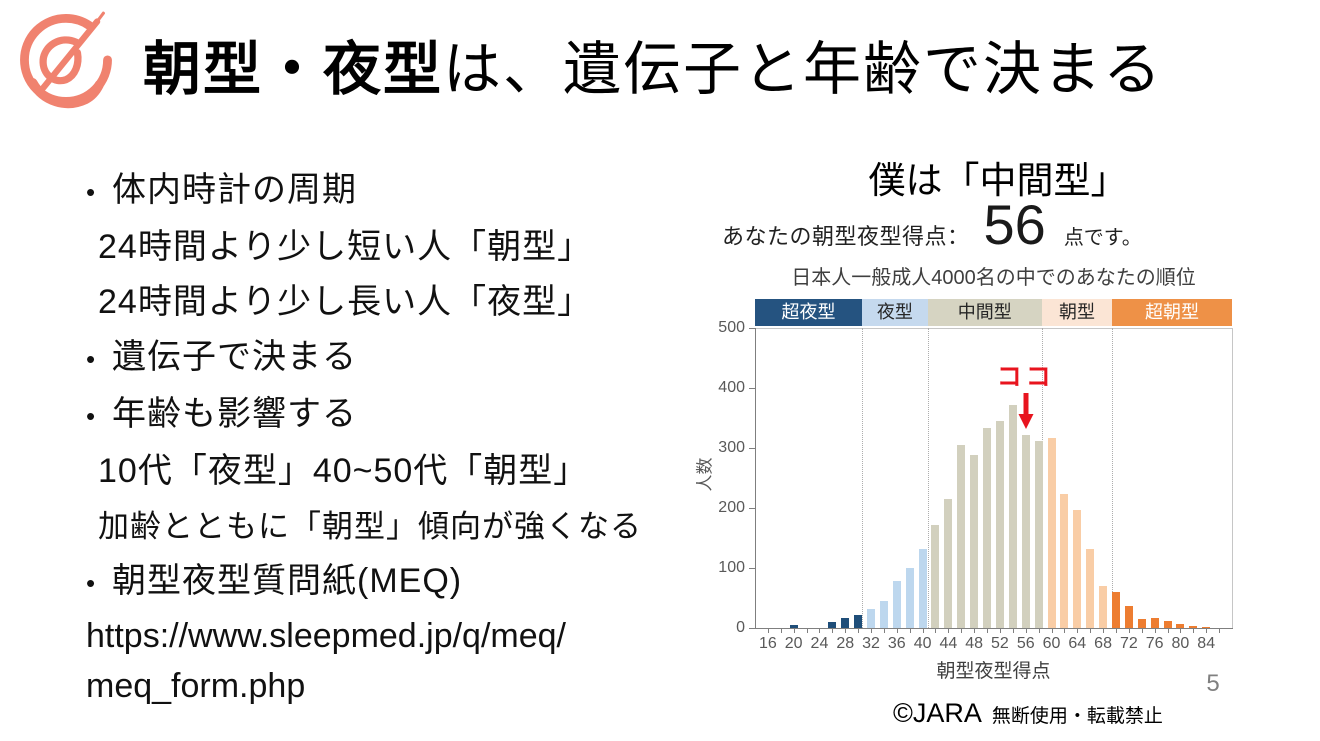 Image resolution: width=1320 pixels, height=741 pixels. I want to click on bullet-text: 遺伝子で決まる, so click(234, 357).